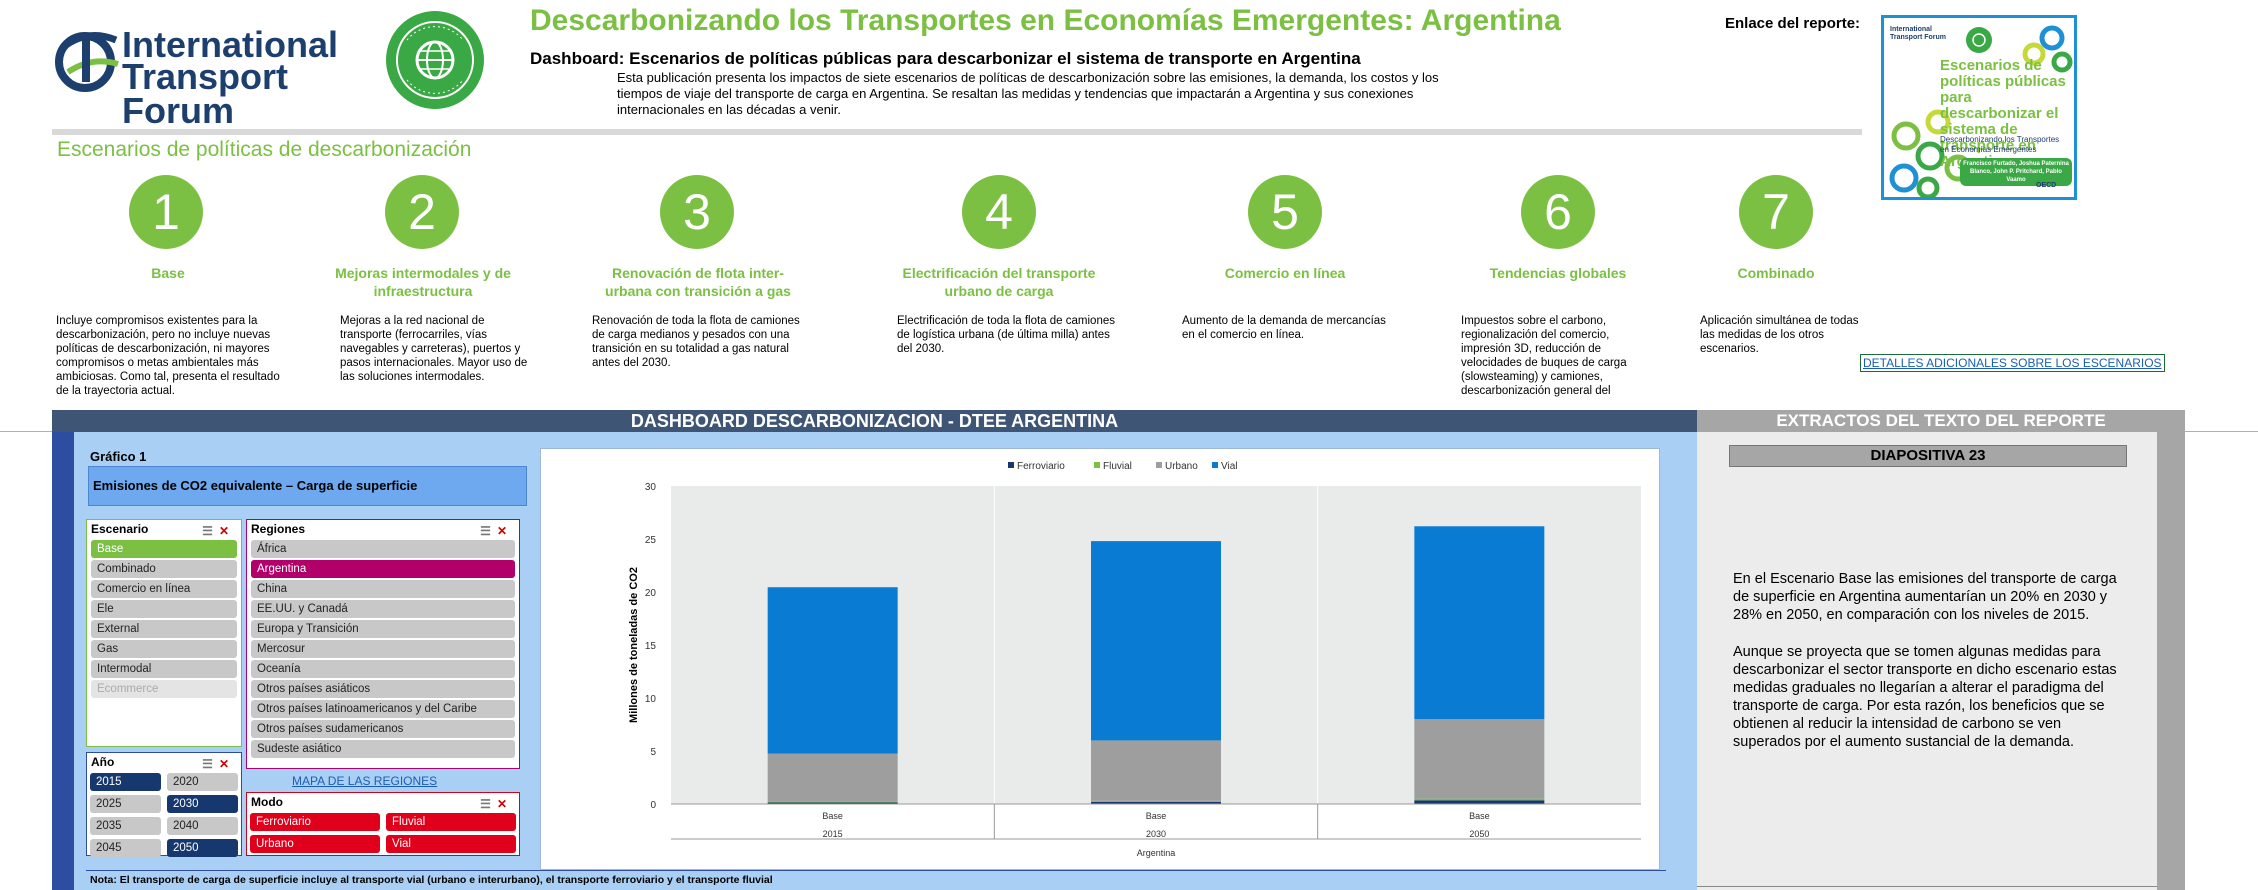 The width and height of the screenshot is (2258, 890). Describe the element at coordinates (1941, 421) in the screenshot. I see `extracts-header: EXTRACTOS DEL TEXTO DEL REPORTE` at that location.